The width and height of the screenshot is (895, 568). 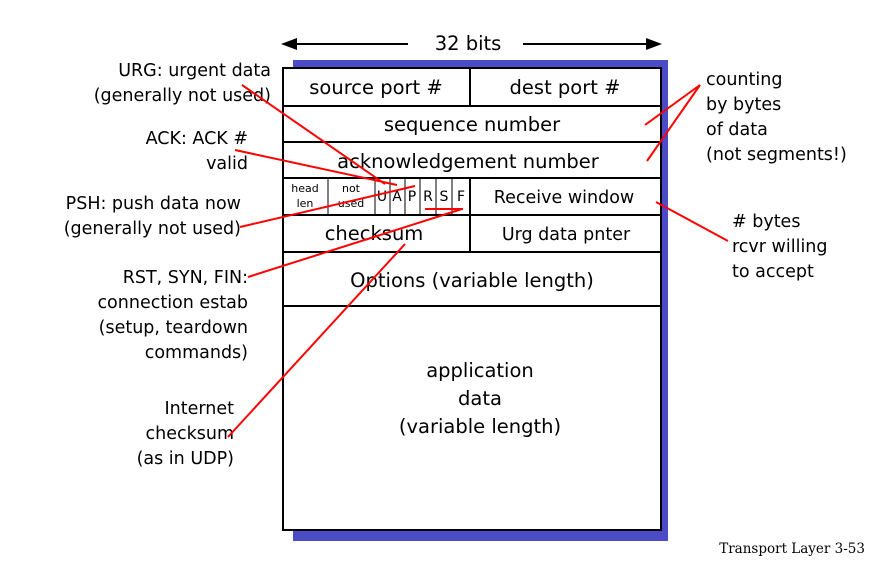 I want to click on rst-callout, so click(x=355, y=243).